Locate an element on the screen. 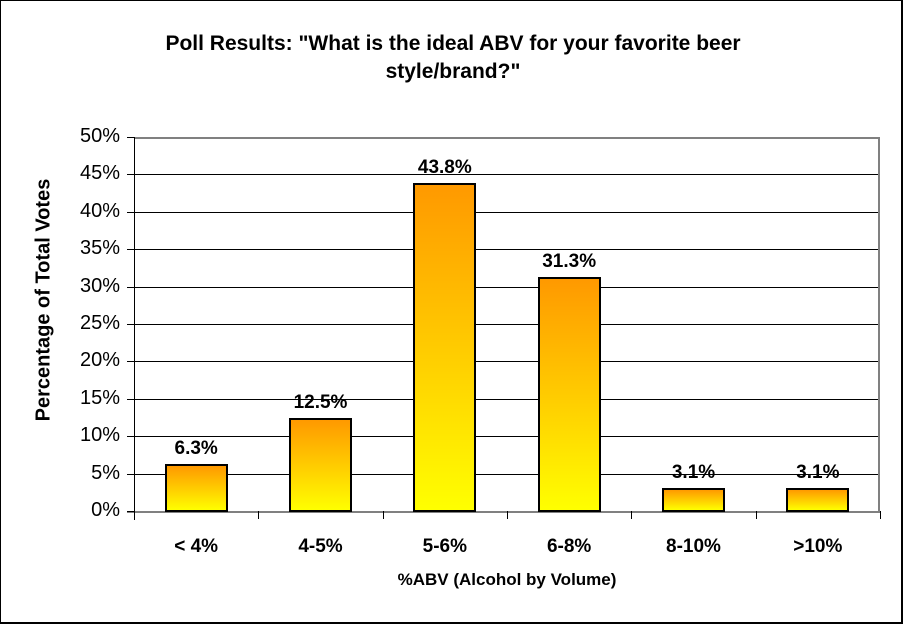 The height and width of the screenshot is (627, 906). bar-value-label: 12.5% is located at coordinates (320, 402).